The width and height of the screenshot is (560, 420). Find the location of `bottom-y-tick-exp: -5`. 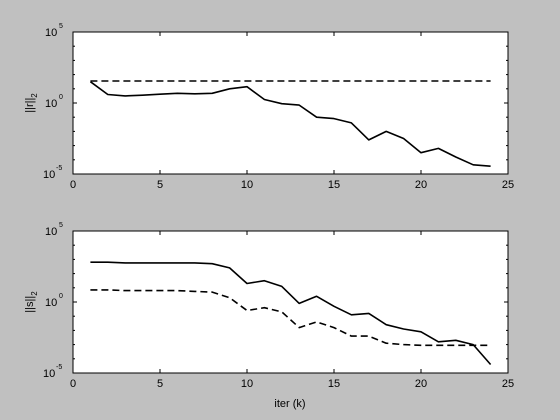

bottom-y-tick-exp: -5 is located at coordinates (59, 367).